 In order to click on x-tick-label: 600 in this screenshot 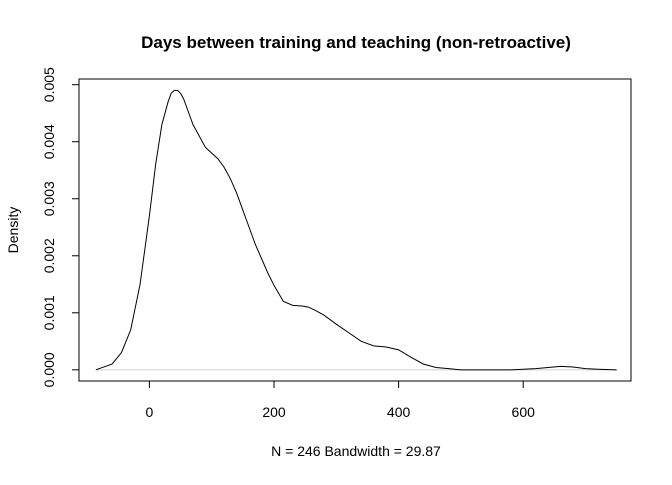, I will do `click(524, 412)`.